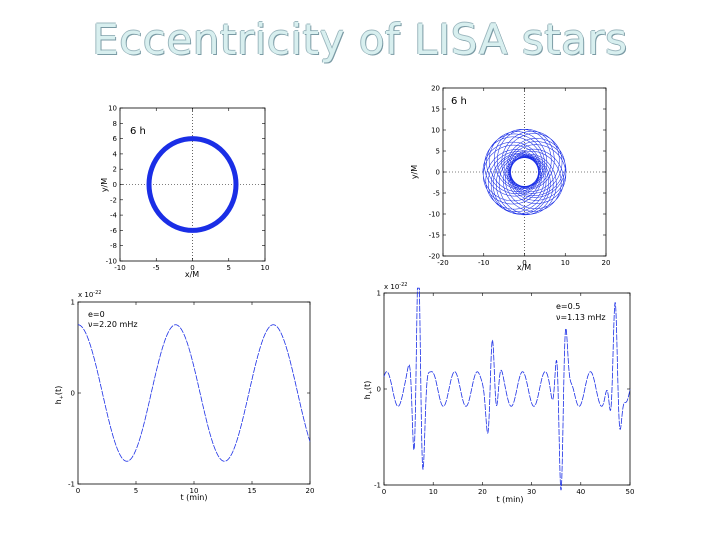 The height and width of the screenshot is (540, 720). What do you see at coordinates (568, 306) in the screenshot?
I see `eccentricity-annotation: e=0.5` at bounding box center [568, 306].